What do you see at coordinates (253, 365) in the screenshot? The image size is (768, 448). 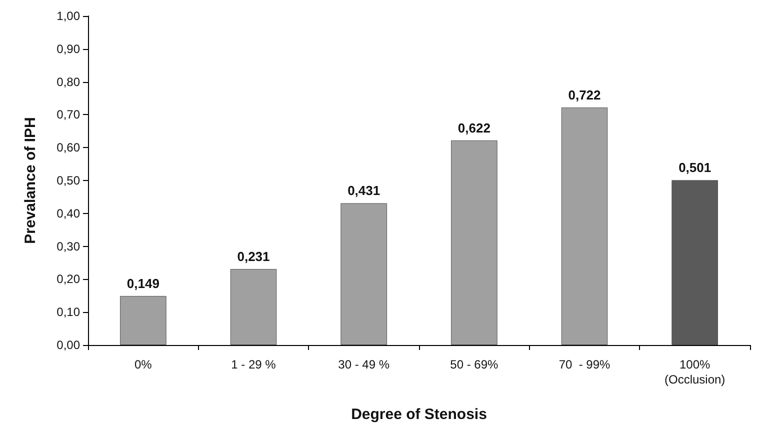 I see `x-tick-label: 1 - 29 %` at bounding box center [253, 365].